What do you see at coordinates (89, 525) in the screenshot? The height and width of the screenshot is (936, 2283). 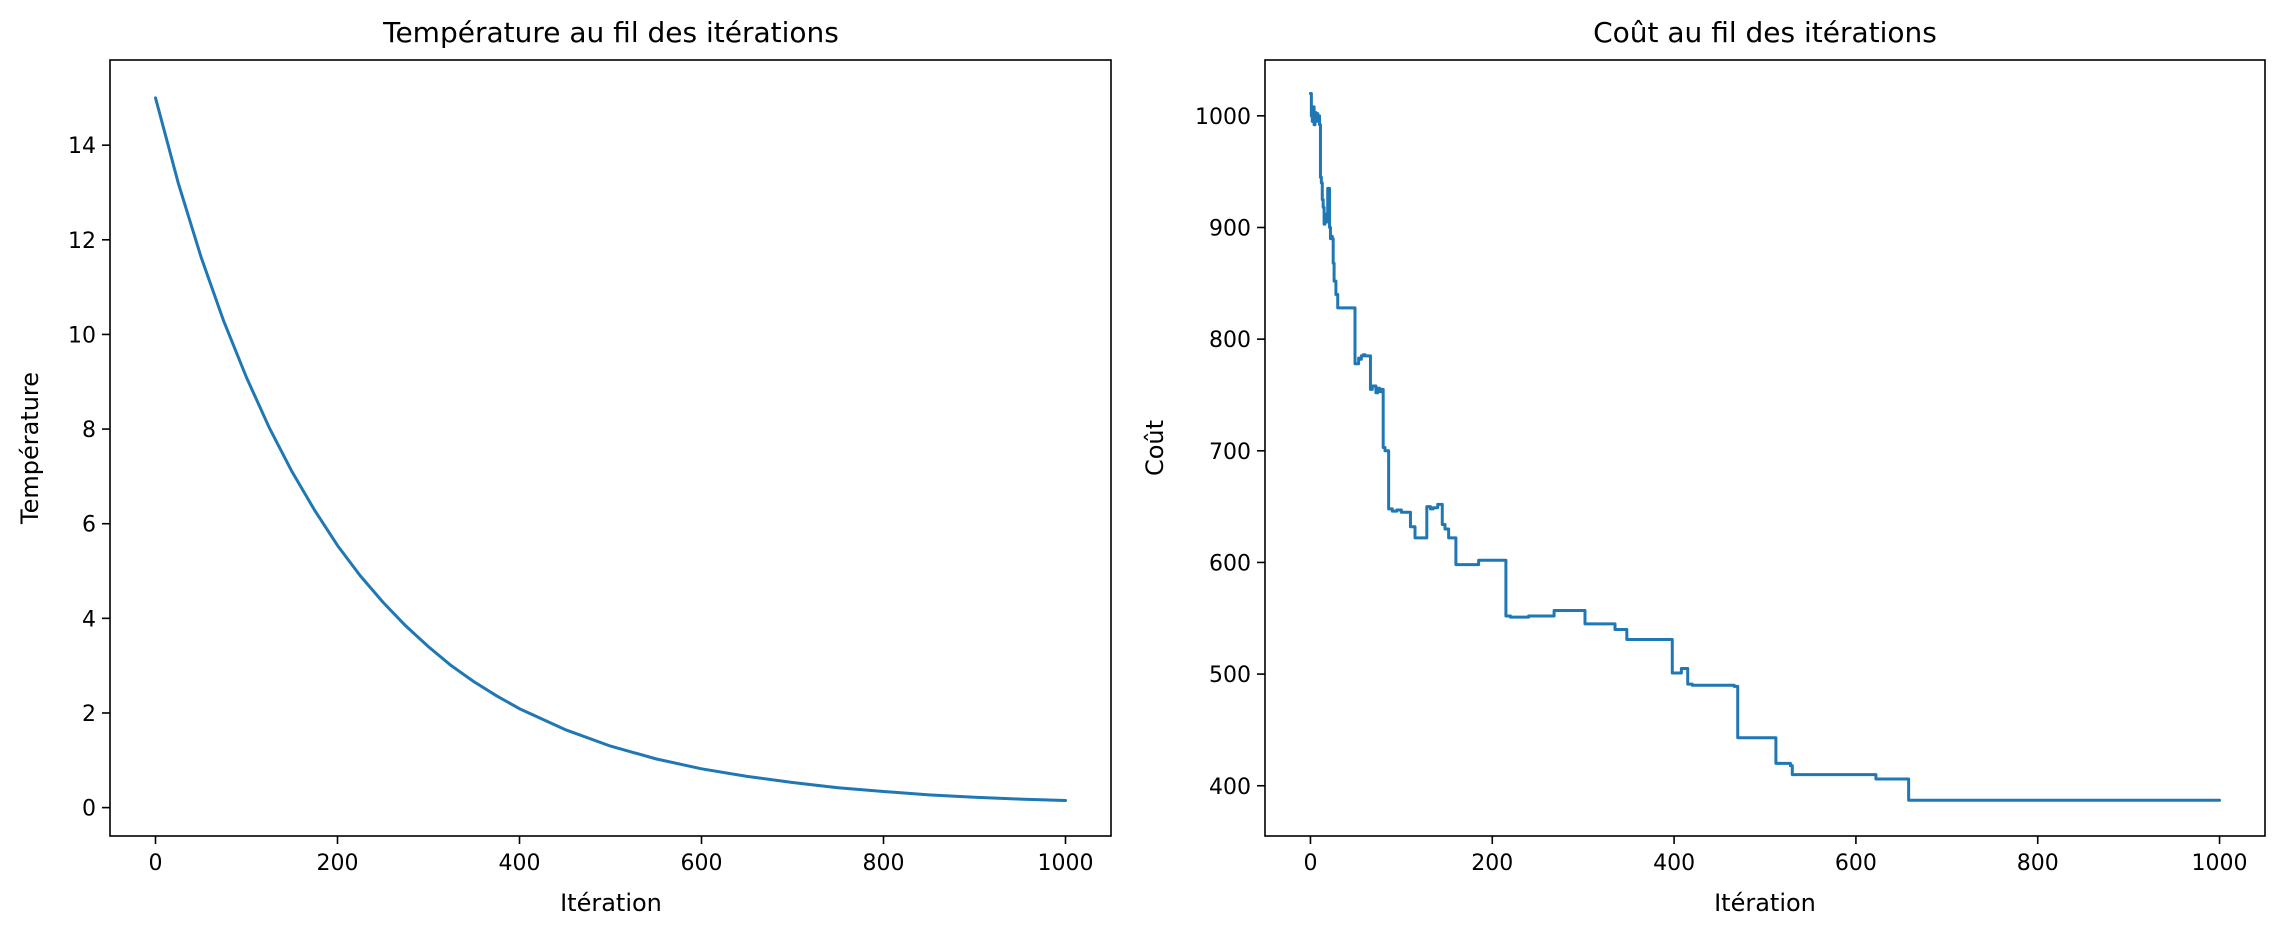 I see `y-tick-label: 6` at bounding box center [89, 525].